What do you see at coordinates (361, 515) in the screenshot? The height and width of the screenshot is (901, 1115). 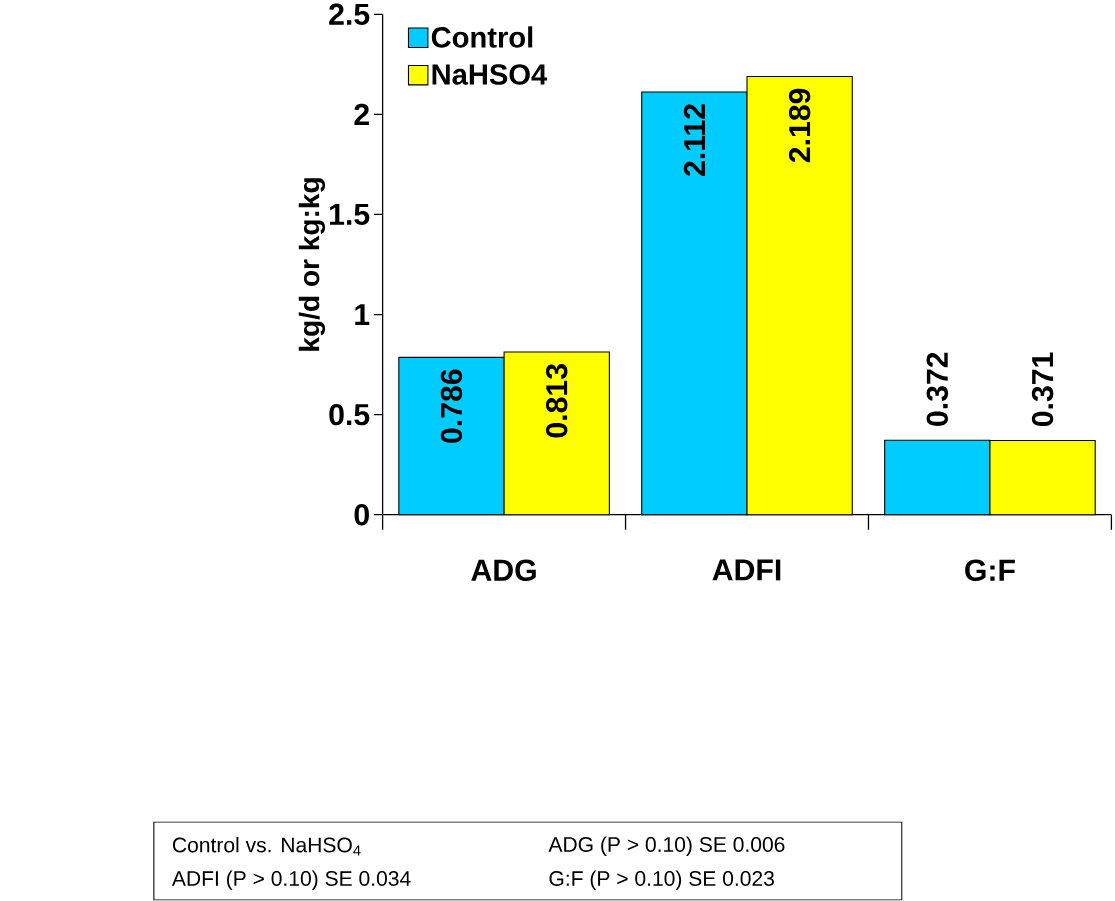 I see `y-tick-label: 0` at bounding box center [361, 515].